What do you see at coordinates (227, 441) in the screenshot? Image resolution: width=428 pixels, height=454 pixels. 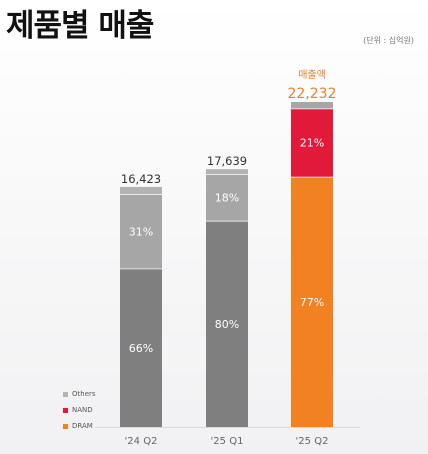 I see `x-tick-1: '25 Q1` at bounding box center [227, 441].